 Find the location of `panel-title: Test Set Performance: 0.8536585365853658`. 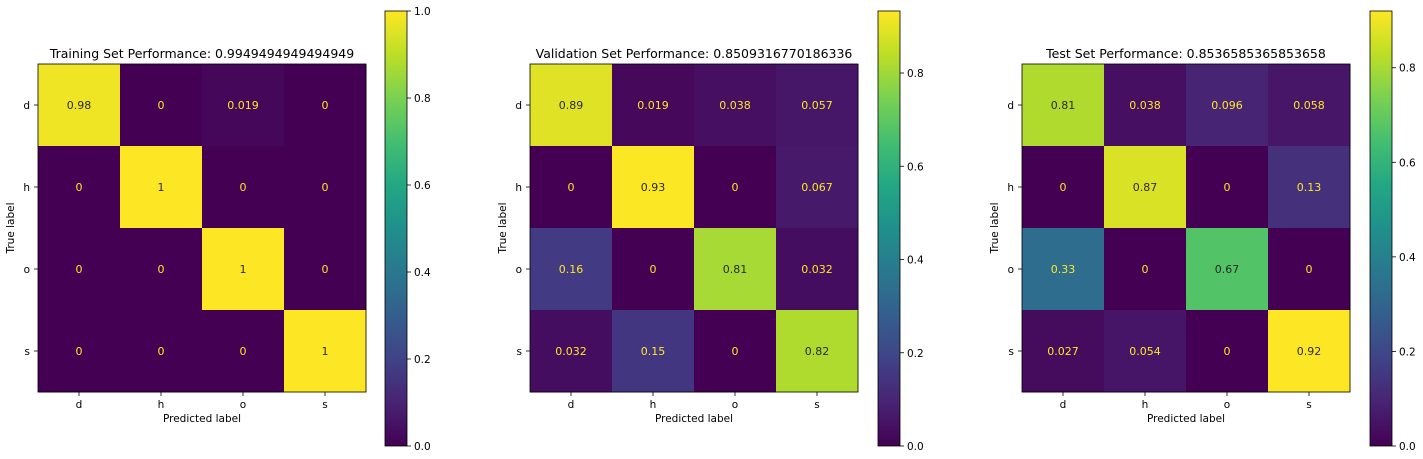

panel-title: Test Set Performance: 0.8536585365853658 is located at coordinates (1185, 53).